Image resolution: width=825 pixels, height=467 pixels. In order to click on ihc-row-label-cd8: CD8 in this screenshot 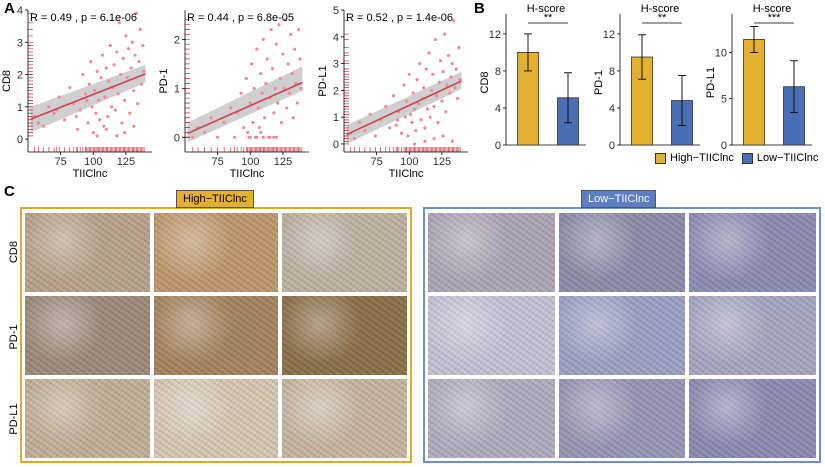, I will do `click(14, 252)`.